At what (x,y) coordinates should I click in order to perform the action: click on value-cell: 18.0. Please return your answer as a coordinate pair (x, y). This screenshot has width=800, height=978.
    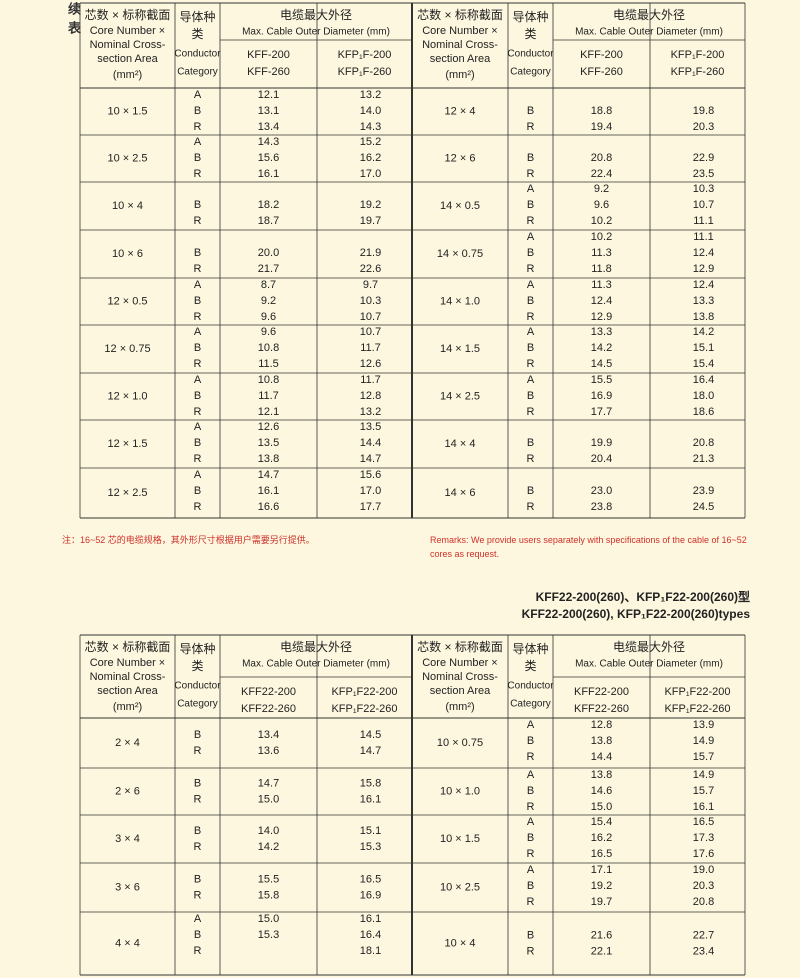
    Looking at the image, I should click on (703, 396).